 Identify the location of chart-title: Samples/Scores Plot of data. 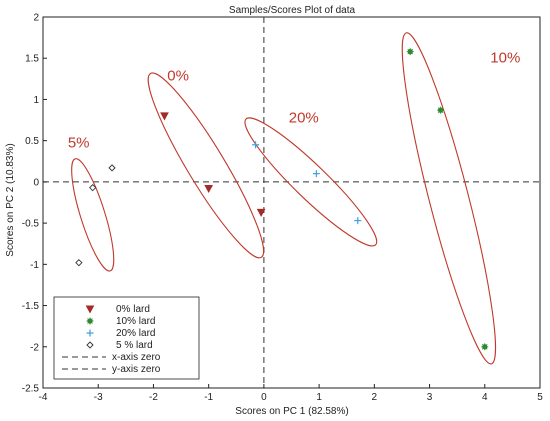
(292, 10).